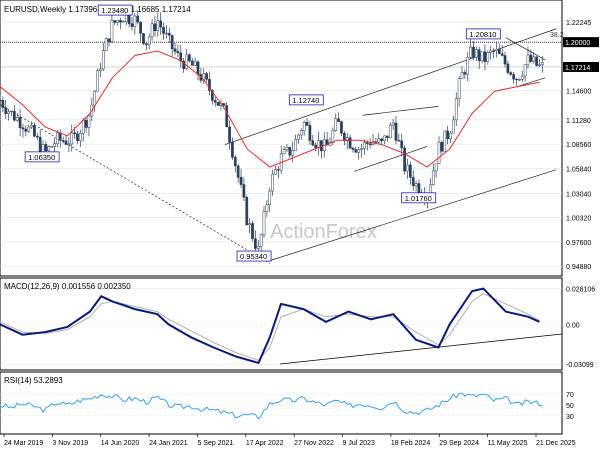 The height and width of the screenshot is (450, 600). I want to click on macd-tick-label: -0.03099, so click(580, 365).